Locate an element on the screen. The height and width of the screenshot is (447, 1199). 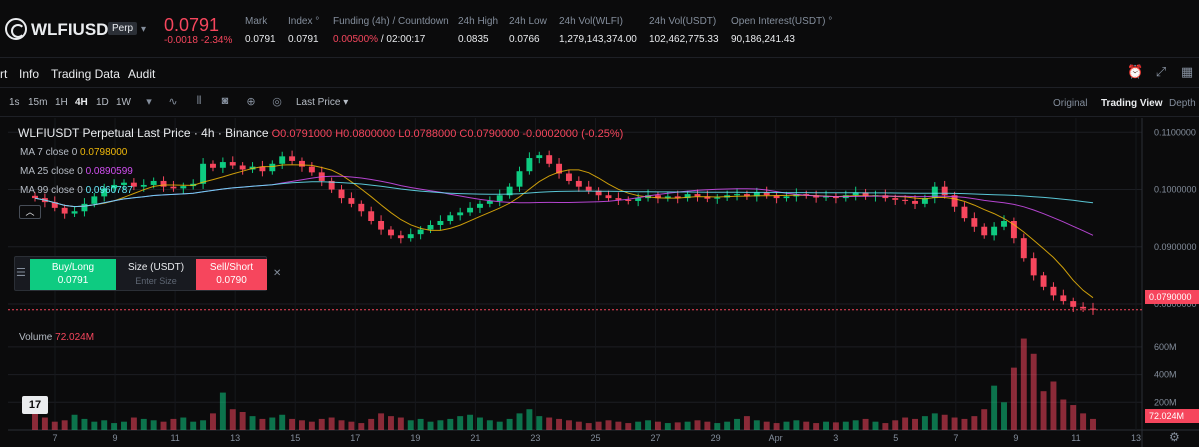
drag-handle-icon: ☰ is located at coordinates (21, 273).